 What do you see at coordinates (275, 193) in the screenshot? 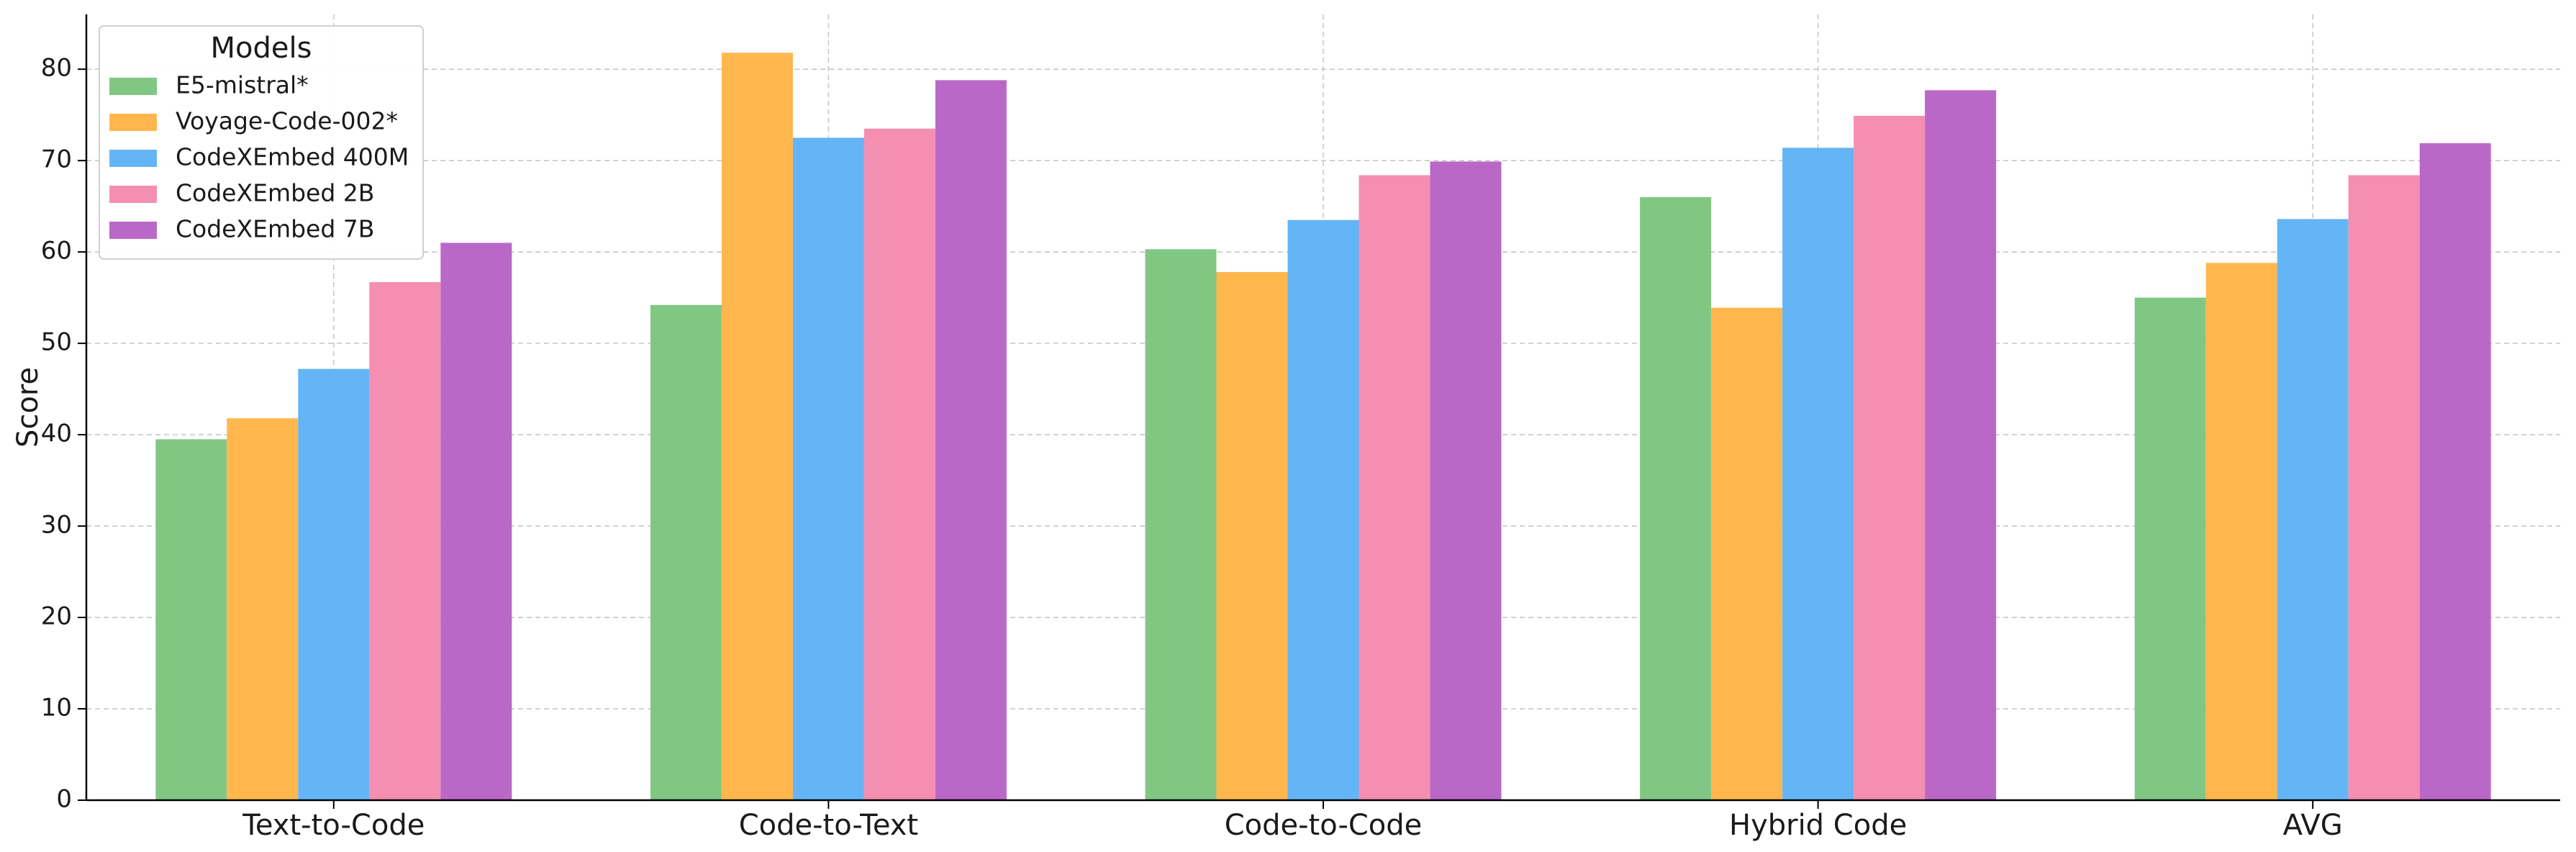
I see `legend-item-label: CodeXEmbed 2B` at bounding box center [275, 193].